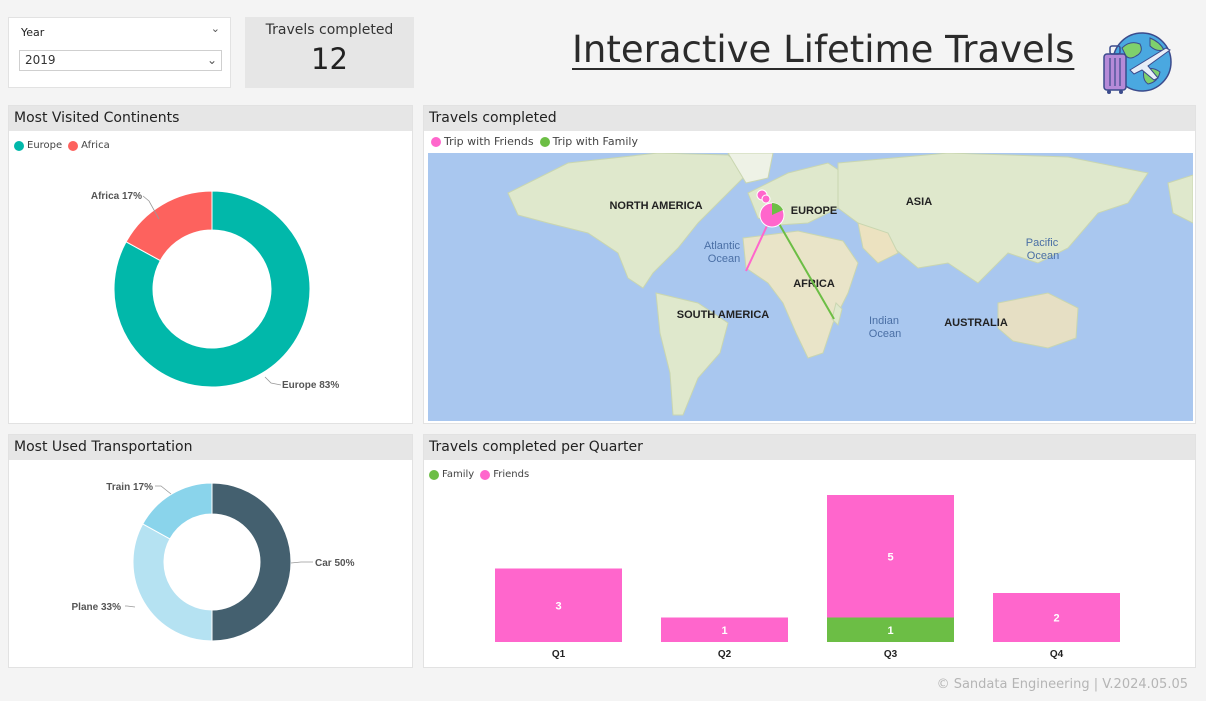  Describe the element at coordinates (559, 654) in the screenshot. I see `x-tick-label: Q1` at that location.